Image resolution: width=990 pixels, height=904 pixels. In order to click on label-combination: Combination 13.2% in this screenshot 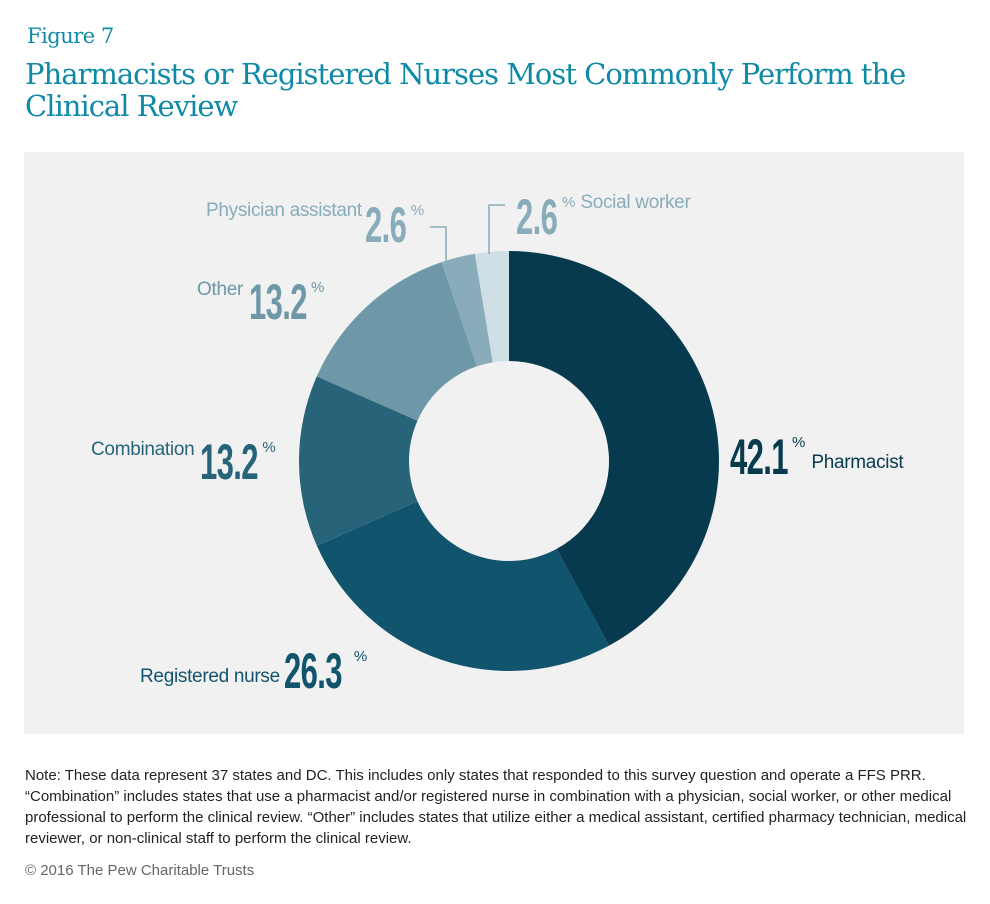, I will do `click(183, 462)`.